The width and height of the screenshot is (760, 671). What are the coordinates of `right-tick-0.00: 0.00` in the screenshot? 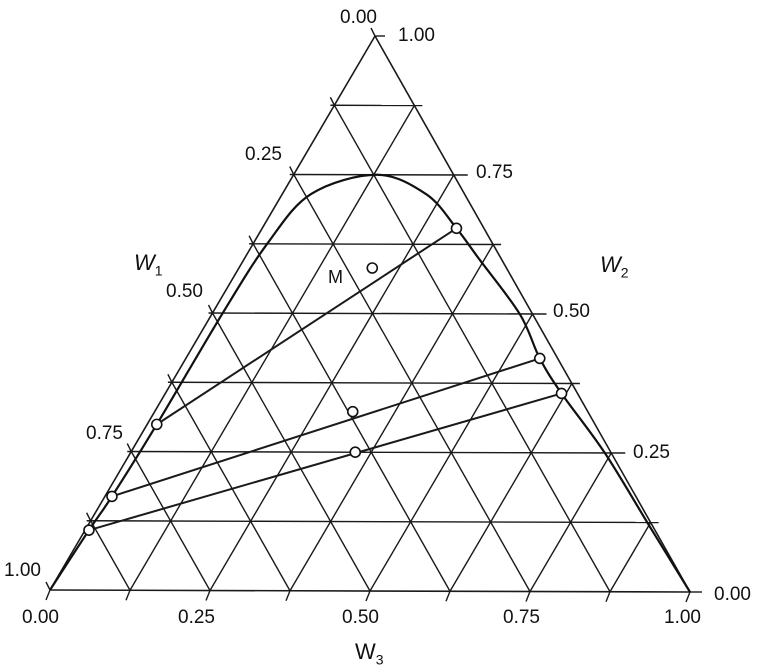 It's located at (732, 594).